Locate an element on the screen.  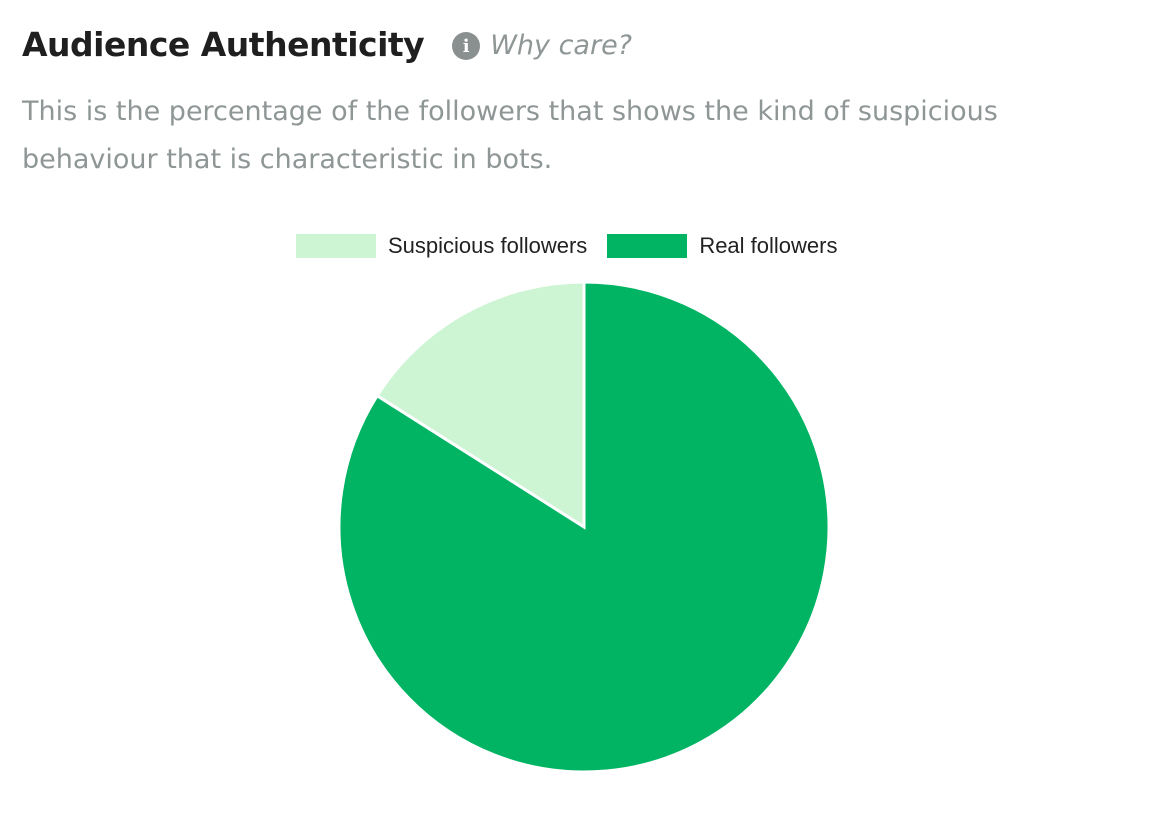
info-icon: i is located at coordinates (466, 46).